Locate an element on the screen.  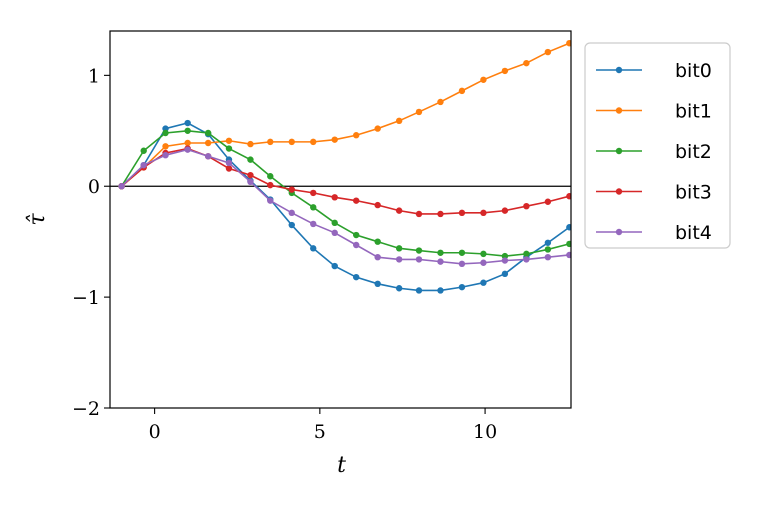
legend-label-bit4: bit4 is located at coordinates (693, 233).